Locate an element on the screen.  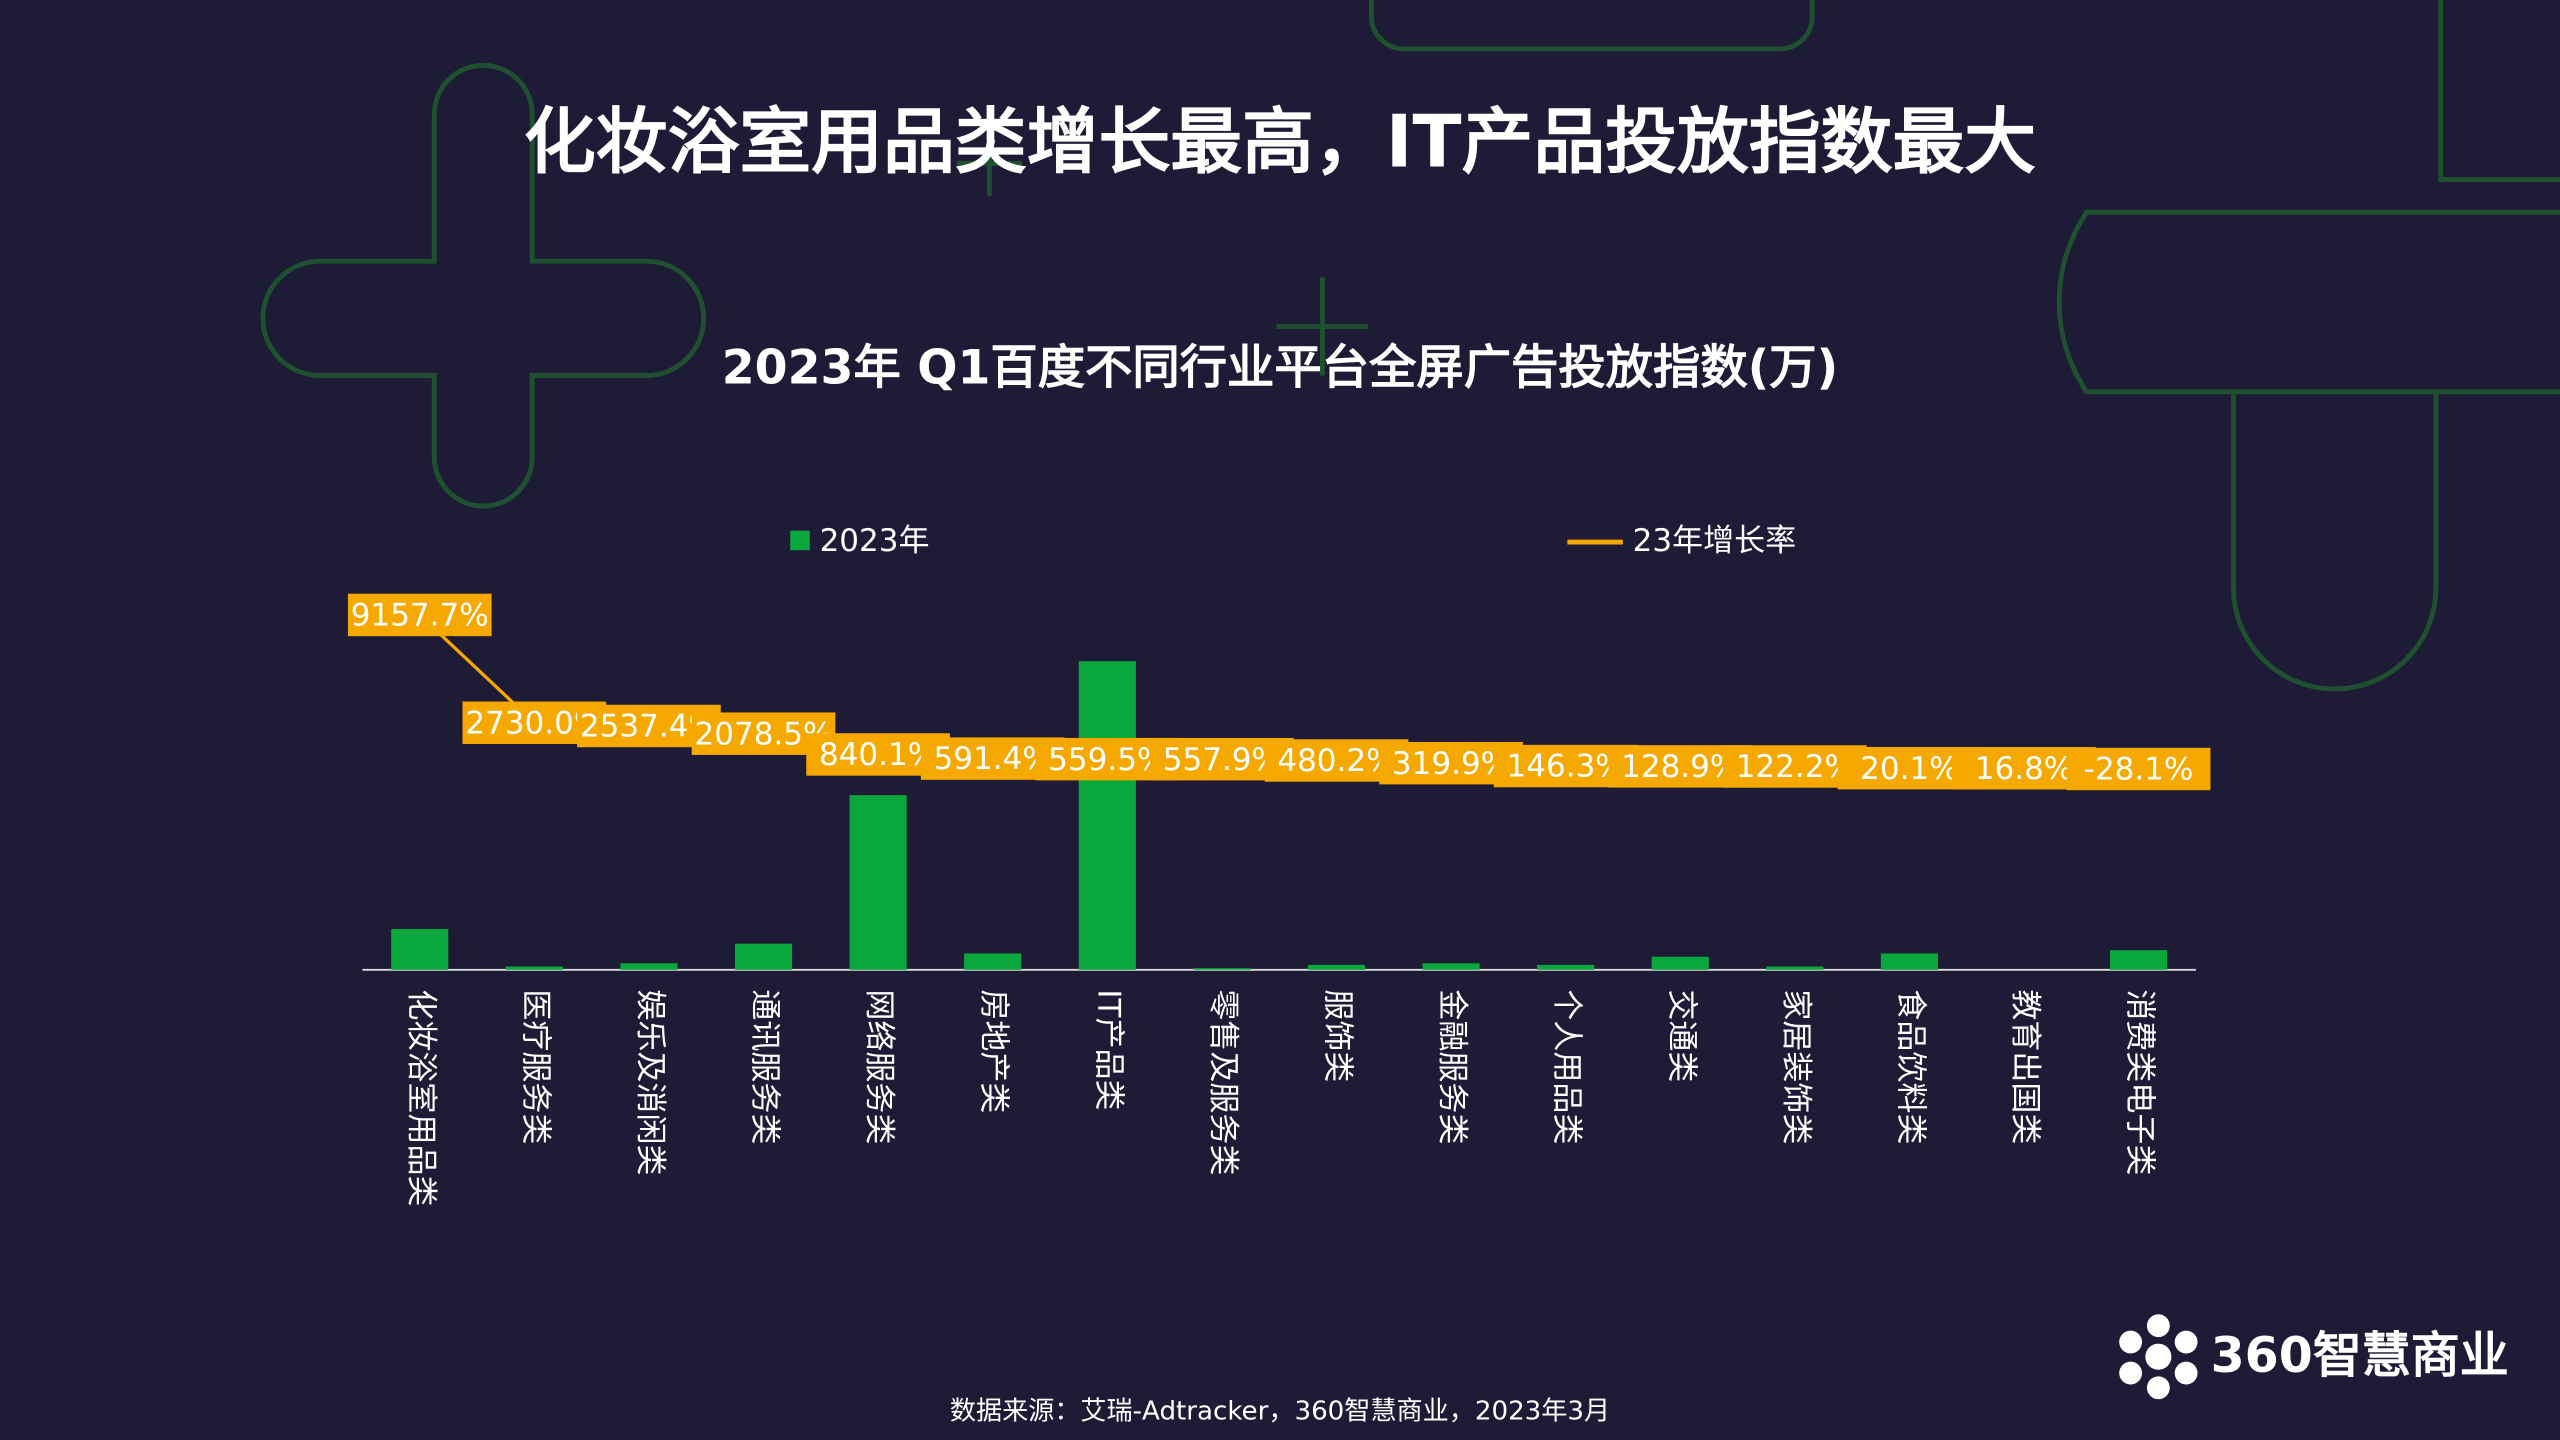
data-label-text: 128.9% is located at coordinates (1680, 767).